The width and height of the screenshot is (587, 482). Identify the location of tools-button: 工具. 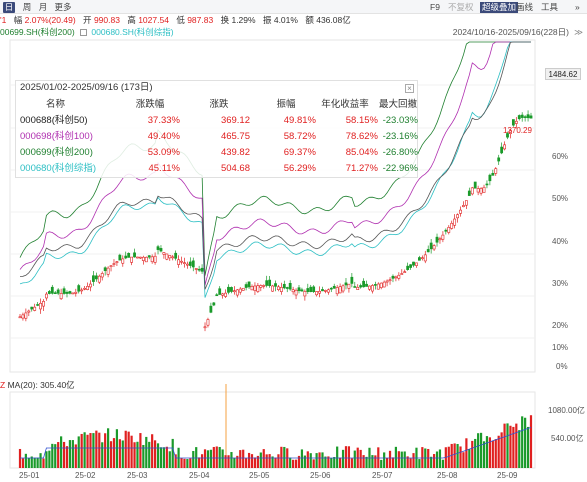
(550, 7).